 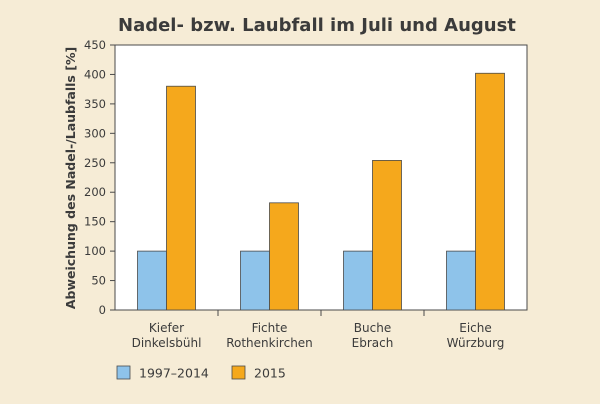 What do you see at coordinates (174, 373) in the screenshot?
I see `legend-label-0: 1997–2014` at bounding box center [174, 373].